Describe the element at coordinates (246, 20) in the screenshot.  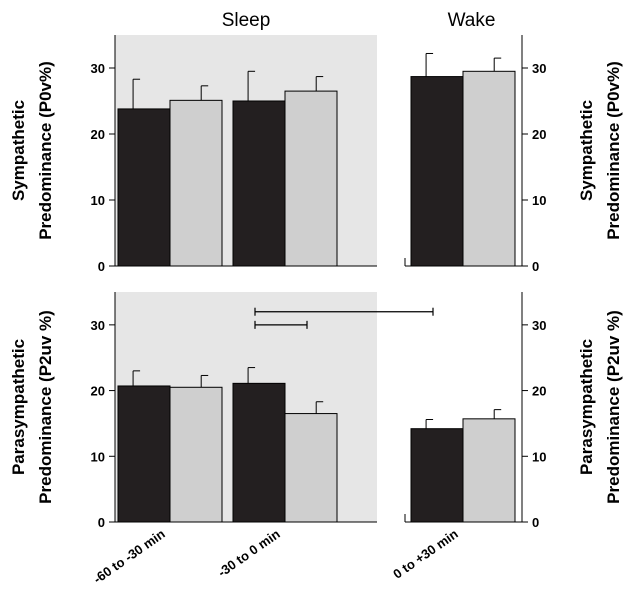
I see `panel-title-sleep: Sleep` at that location.